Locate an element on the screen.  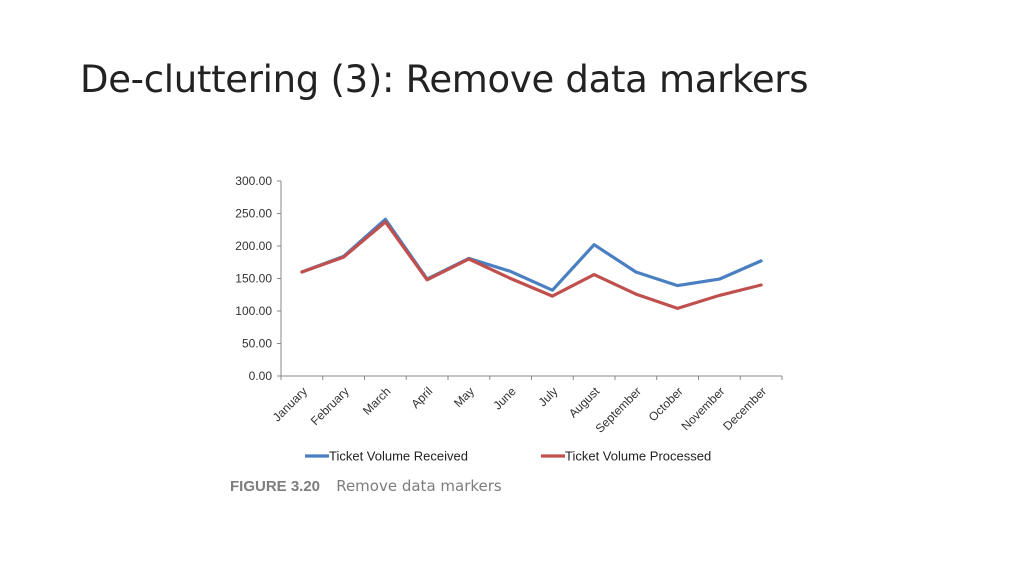
x-tick-label: September is located at coordinates (618, 409).